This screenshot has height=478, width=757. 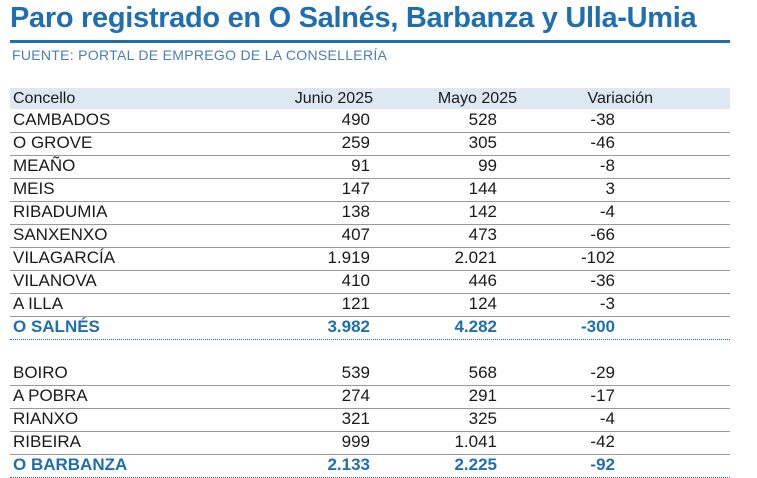 I want to click on header-concello: Concello, so click(x=44, y=98).